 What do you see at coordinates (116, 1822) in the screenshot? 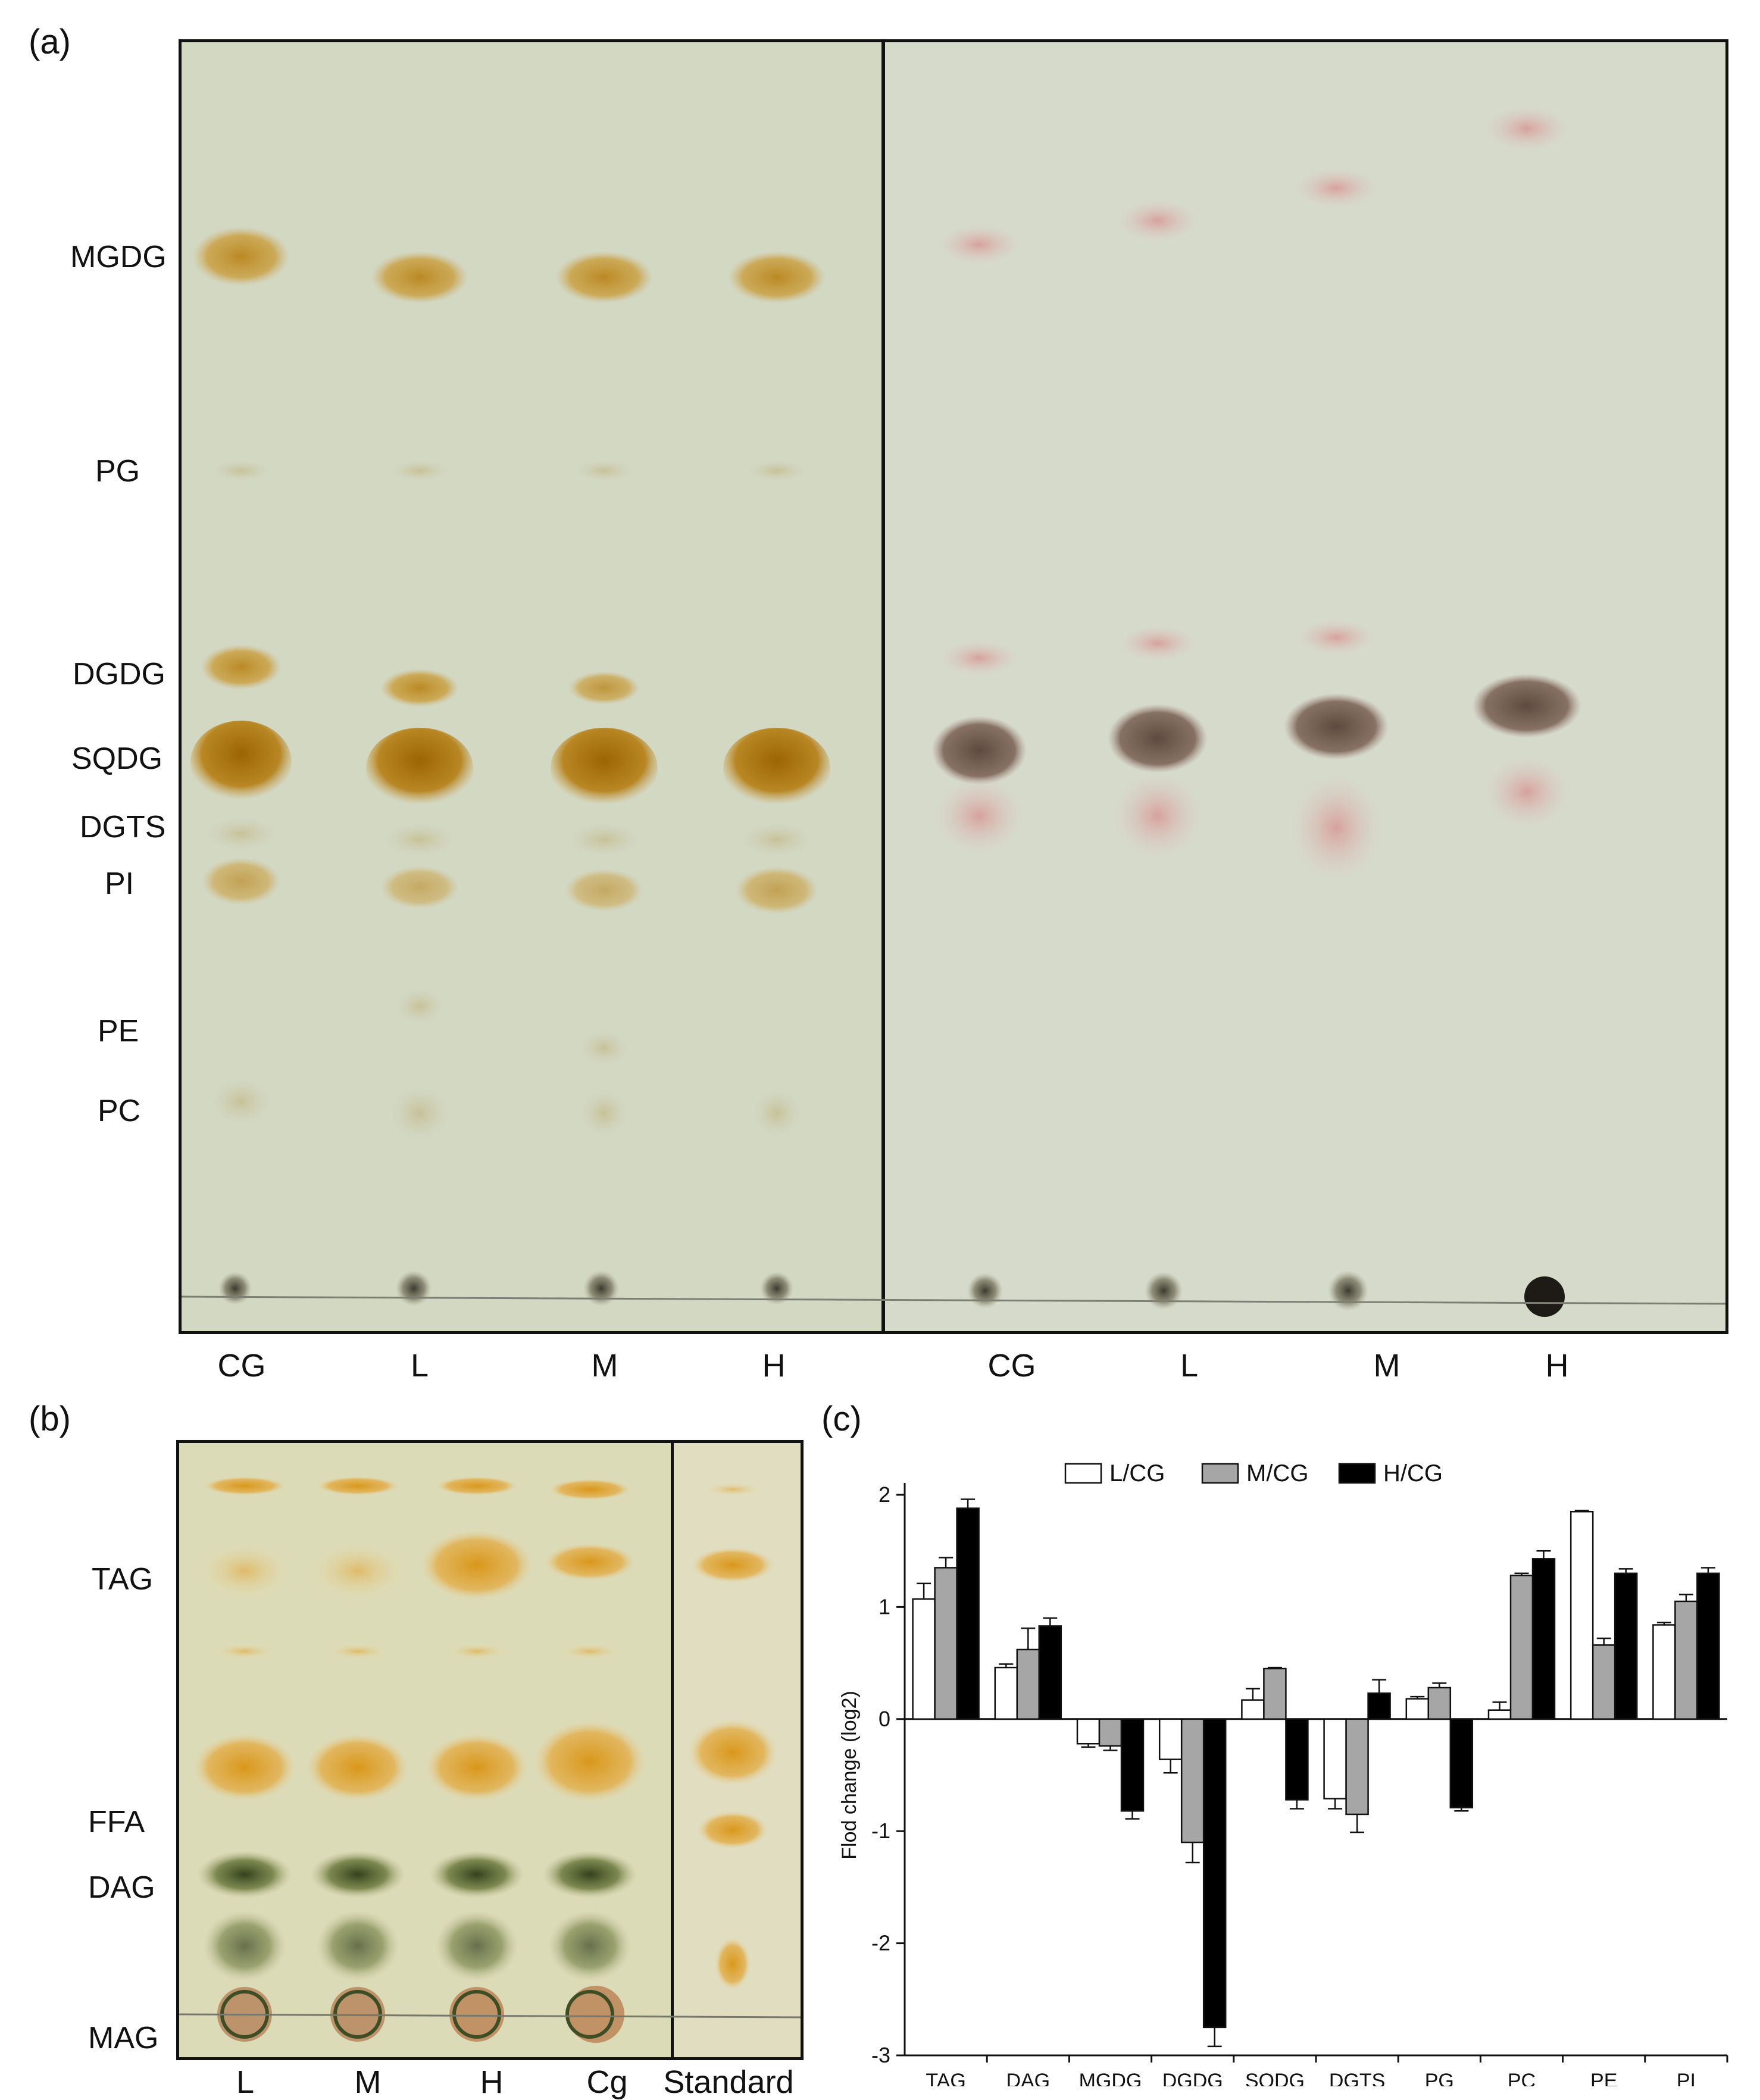
I see `lipid-label-ffa: FFA` at bounding box center [116, 1822].